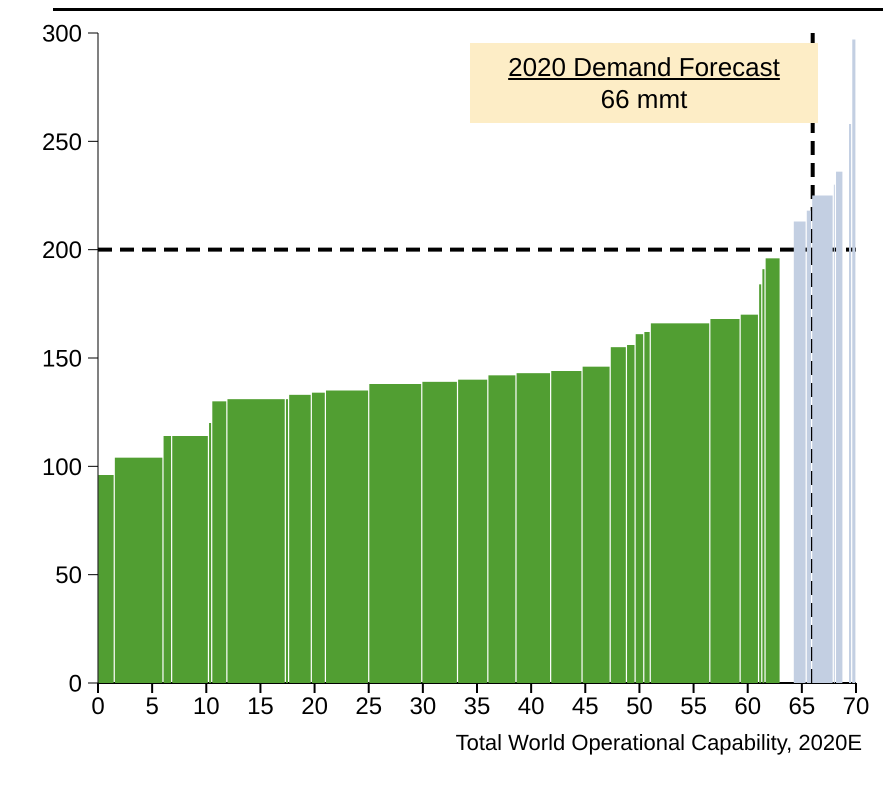 The height and width of the screenshot is (798, 886). I want to click on x-tick-label: 70, so click(856, 706).